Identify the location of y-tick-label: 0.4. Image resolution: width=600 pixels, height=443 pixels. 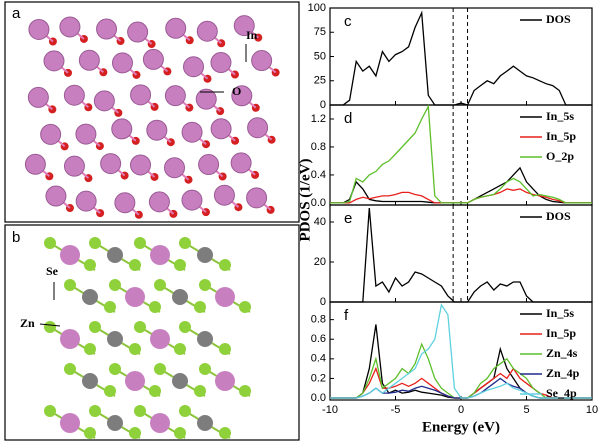
(318, 175).